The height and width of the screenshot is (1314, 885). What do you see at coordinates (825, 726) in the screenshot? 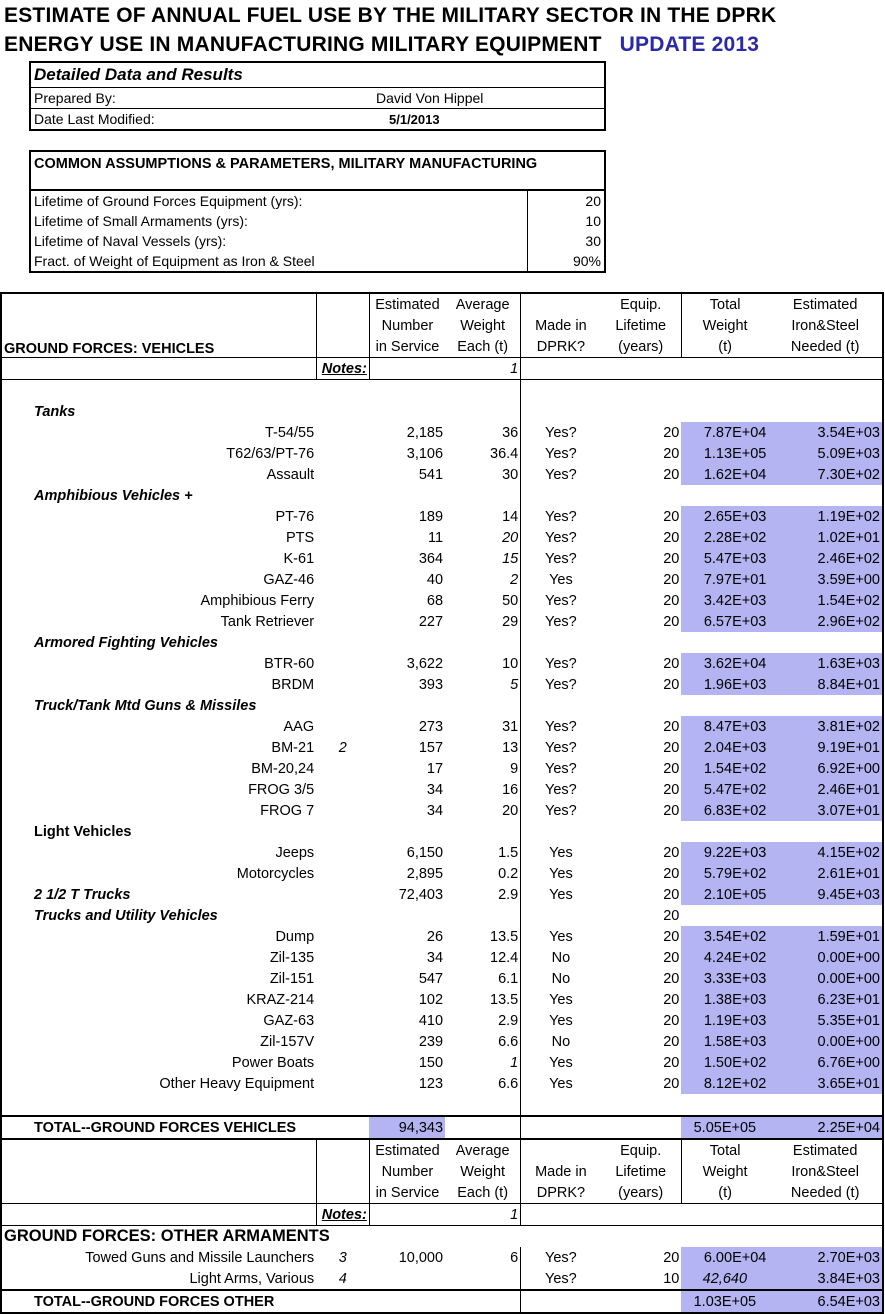
I see `iron-steel-needed: 3.81E+02` at bounding box center [825, 726].